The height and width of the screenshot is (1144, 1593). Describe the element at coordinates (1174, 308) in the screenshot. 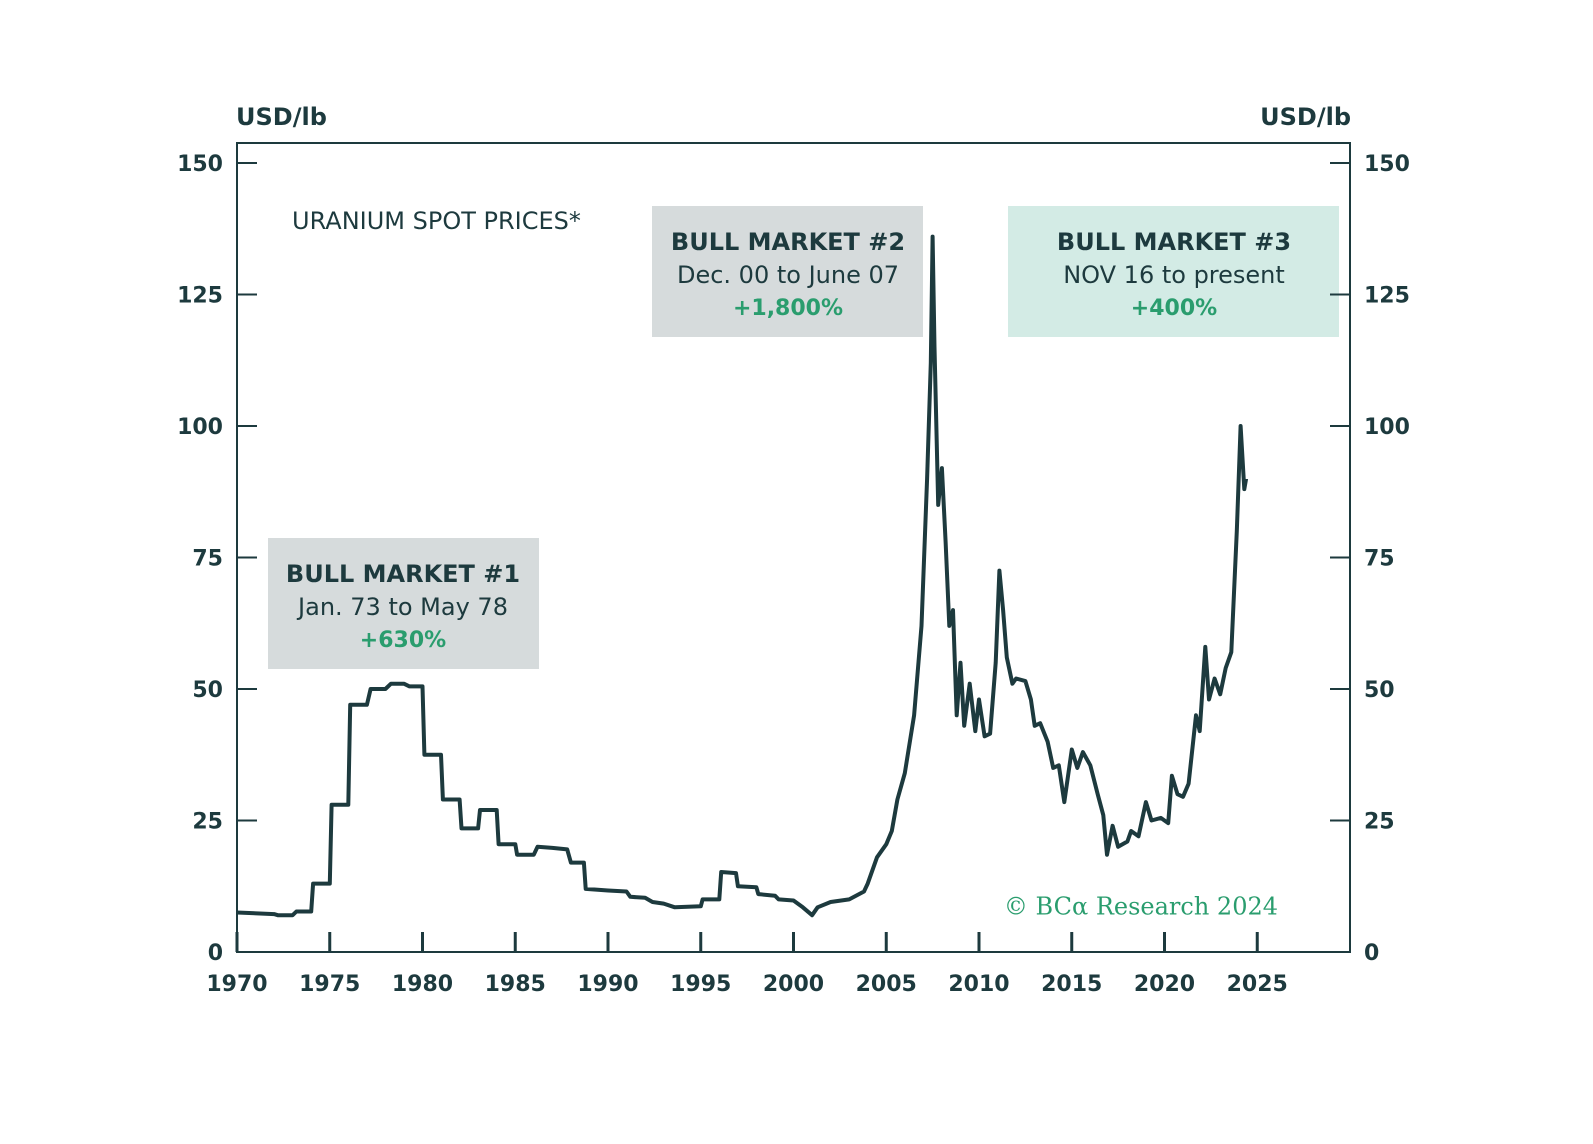

I see `annotation-change: +400%` at that location.